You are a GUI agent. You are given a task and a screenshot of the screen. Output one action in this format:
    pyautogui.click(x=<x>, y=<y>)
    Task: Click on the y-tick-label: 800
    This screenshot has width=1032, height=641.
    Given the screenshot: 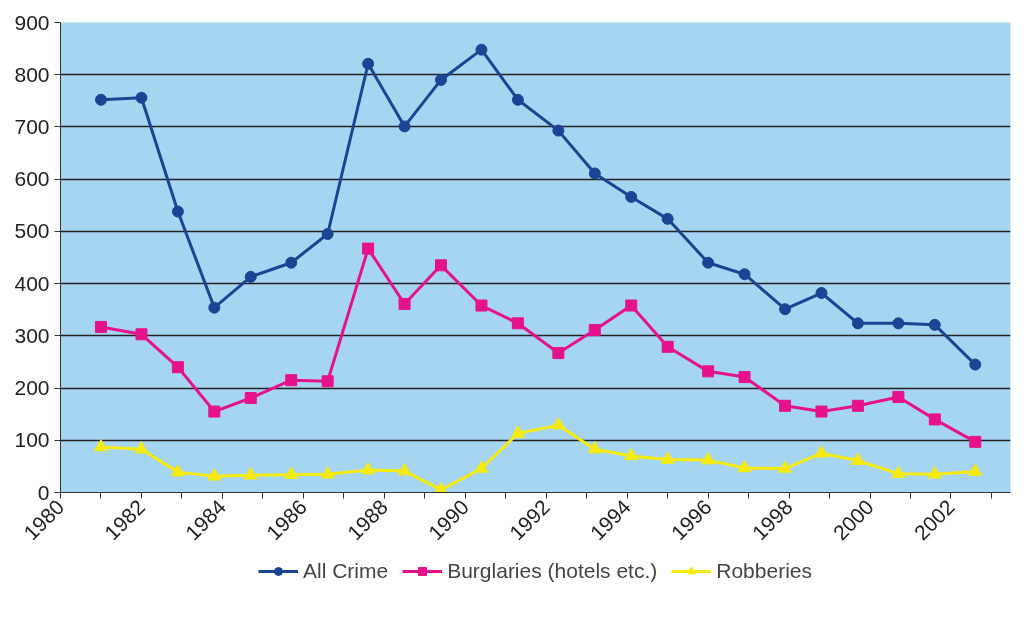 What is the action you would take?
    pyautogui.click(x=32, y=74)
    